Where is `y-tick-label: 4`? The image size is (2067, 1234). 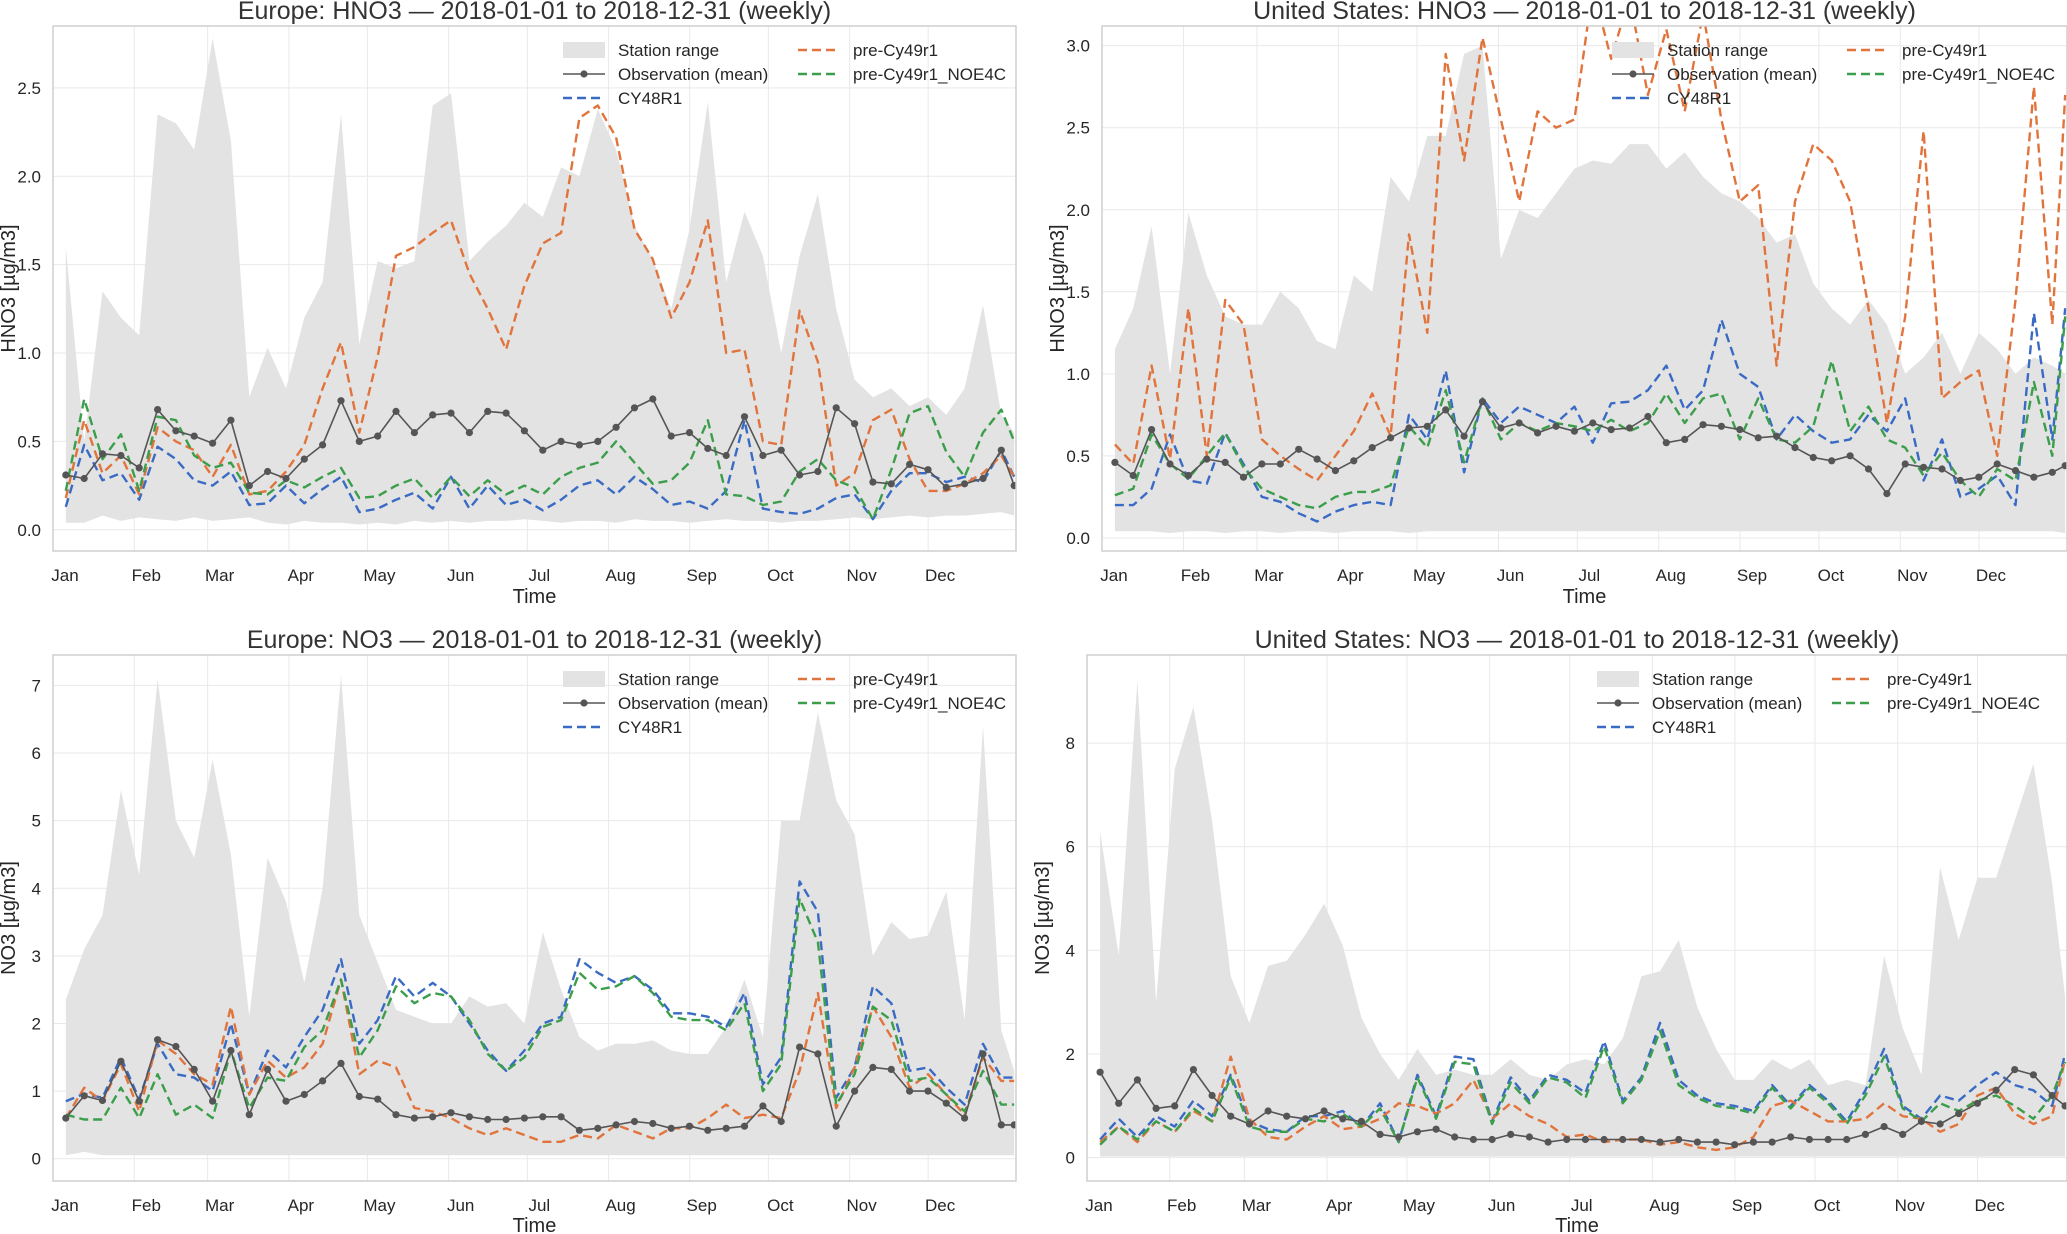 y-tick-label: 4 is located at coordinates (36, 888).